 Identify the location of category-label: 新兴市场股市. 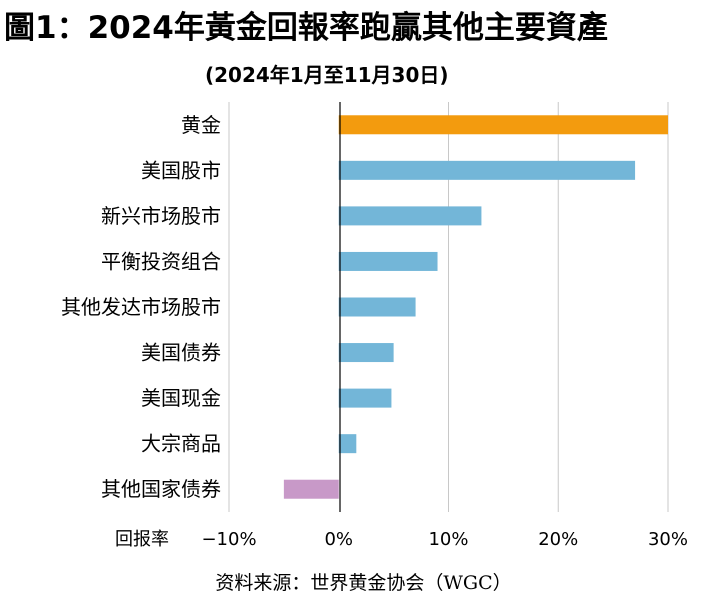
(161, 216).